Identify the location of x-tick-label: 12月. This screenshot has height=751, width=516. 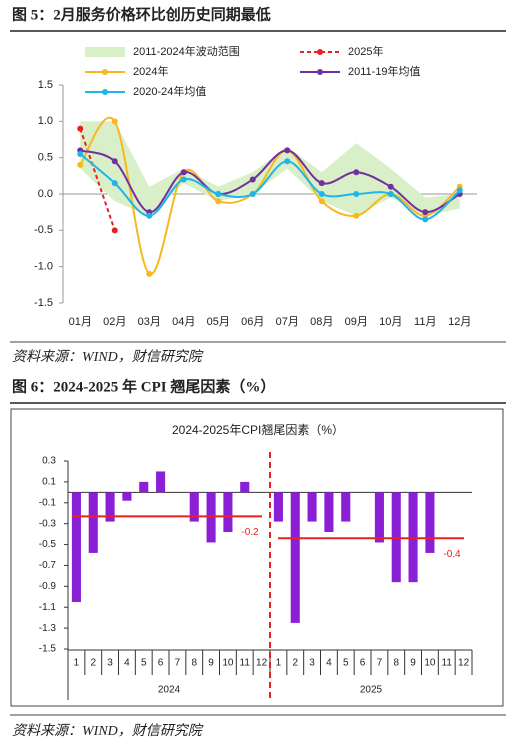
(459, 322).